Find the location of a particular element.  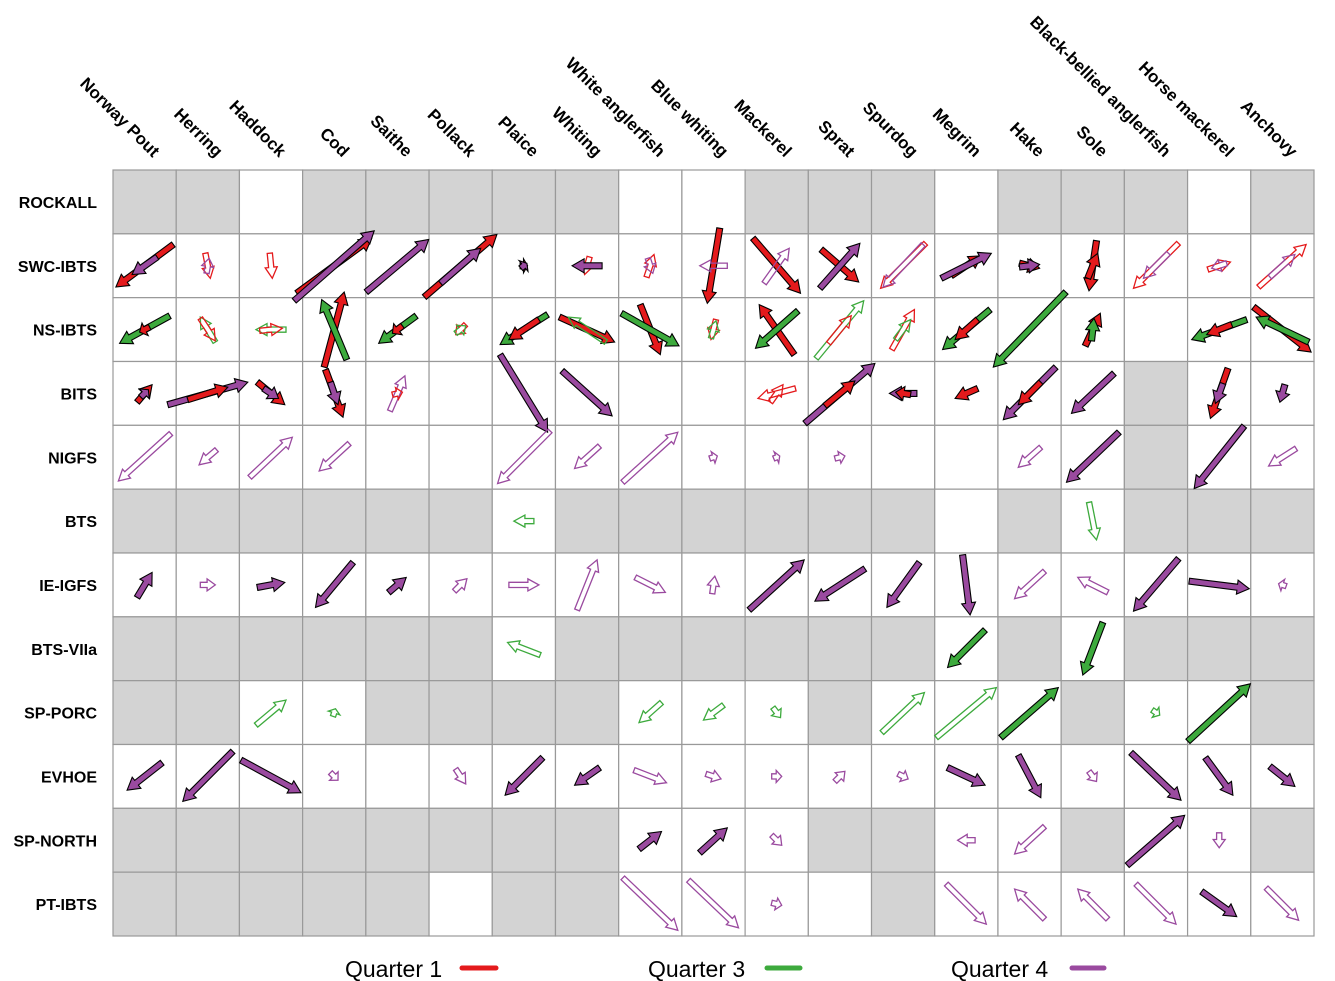

species-label: Mackerel is located at coordinates (762, 128).